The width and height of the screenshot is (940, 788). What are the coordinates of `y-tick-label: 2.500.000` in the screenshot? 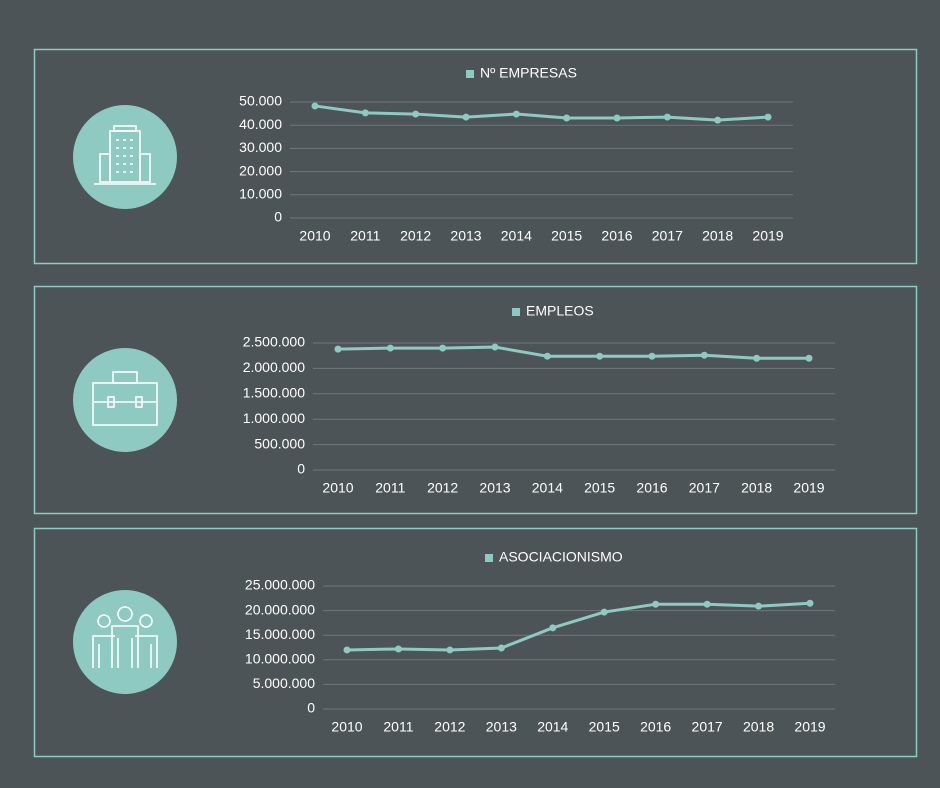 It's located at (274, 342).